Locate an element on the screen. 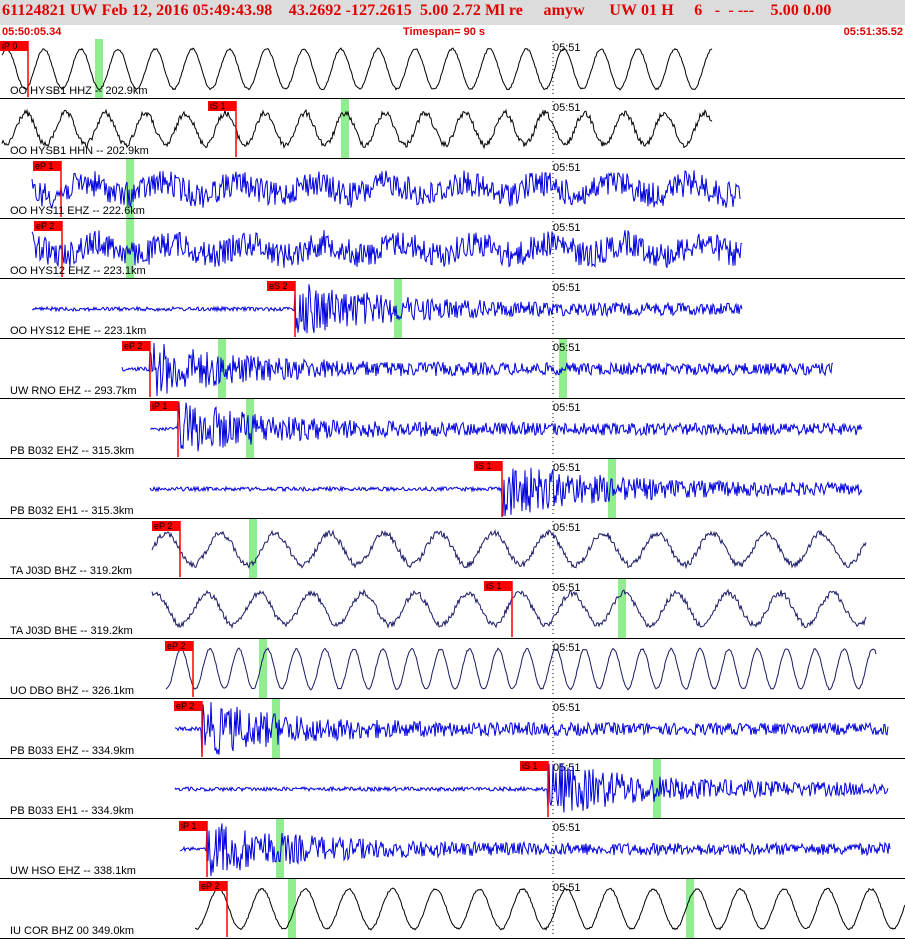 This screenshot has width=905, height=940. trace-row: 05:51 eP 1 OO HYS11 EHZ -- 222.6km is located at coordinates (452, 189).